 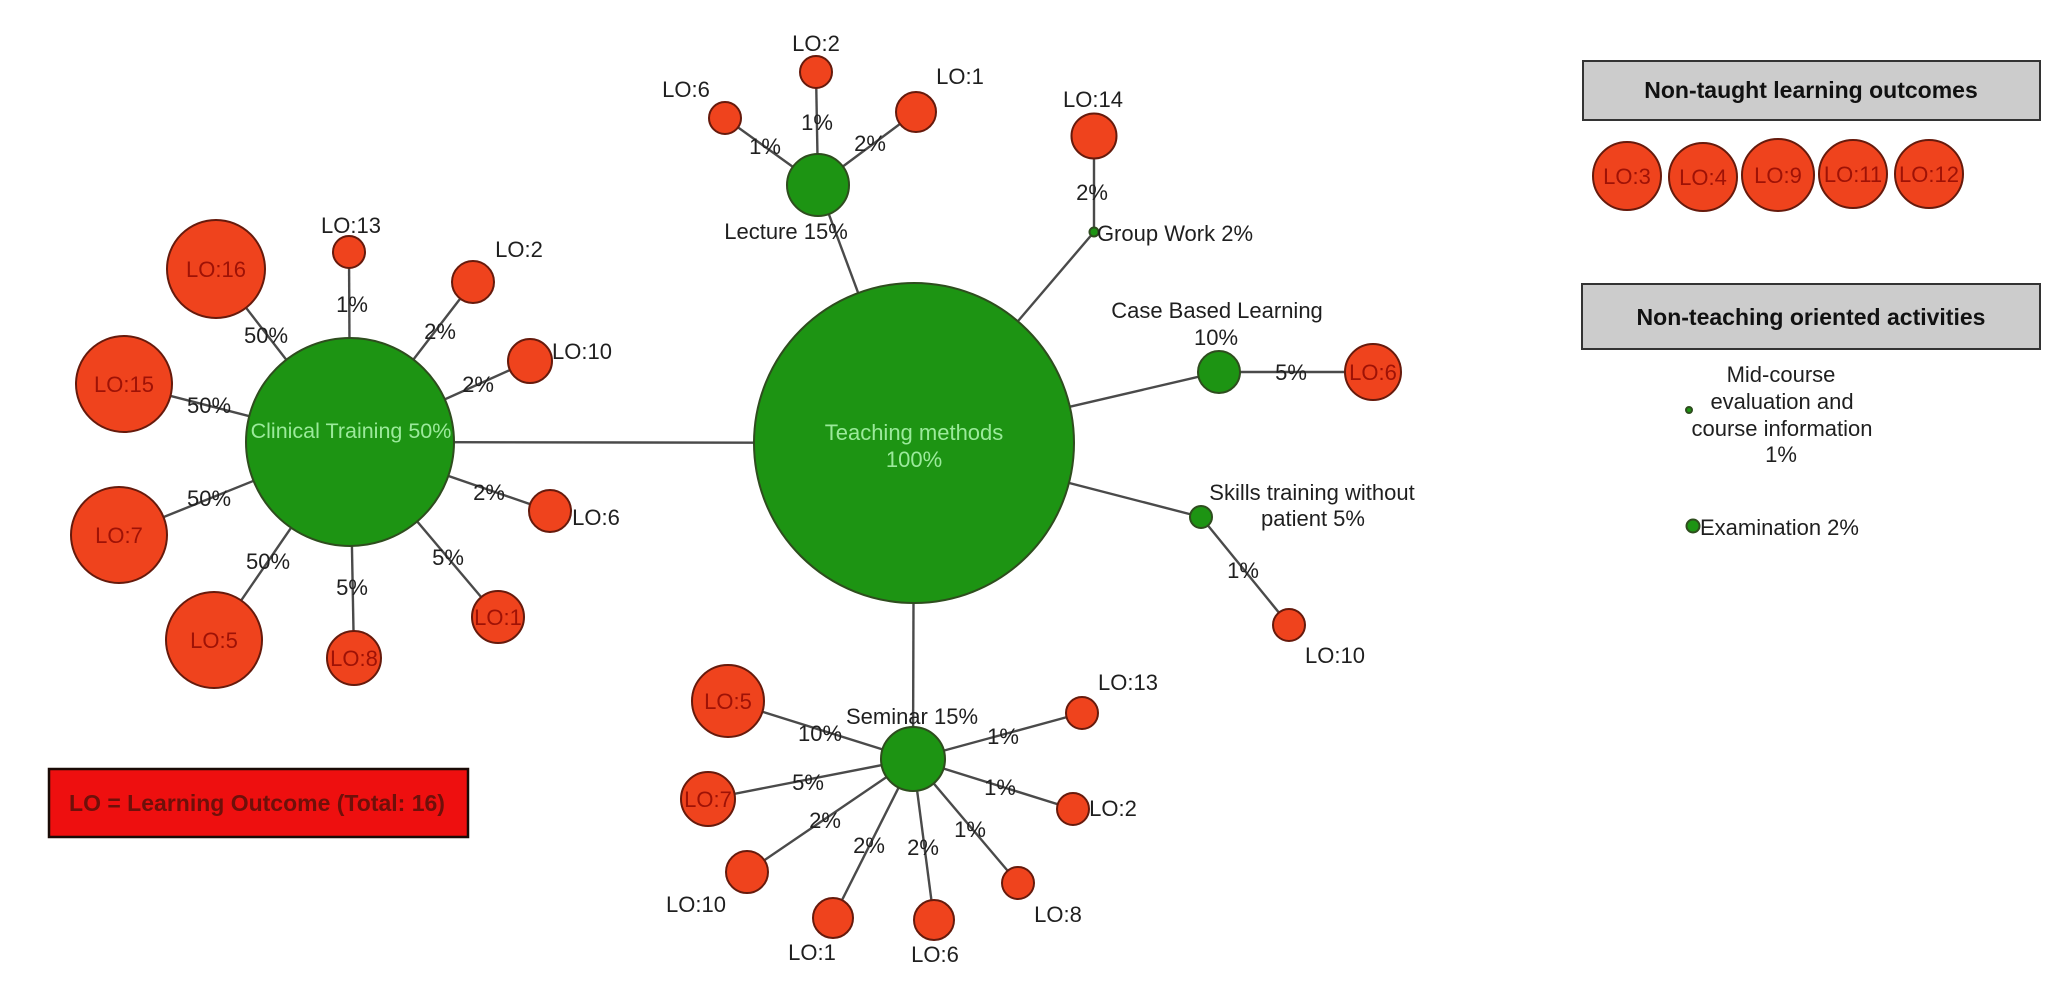 What do you see at coordinates (1313, 518) in the screenshot?
I see `svg-text: patient 5%` at bounding box center [1313, 518].